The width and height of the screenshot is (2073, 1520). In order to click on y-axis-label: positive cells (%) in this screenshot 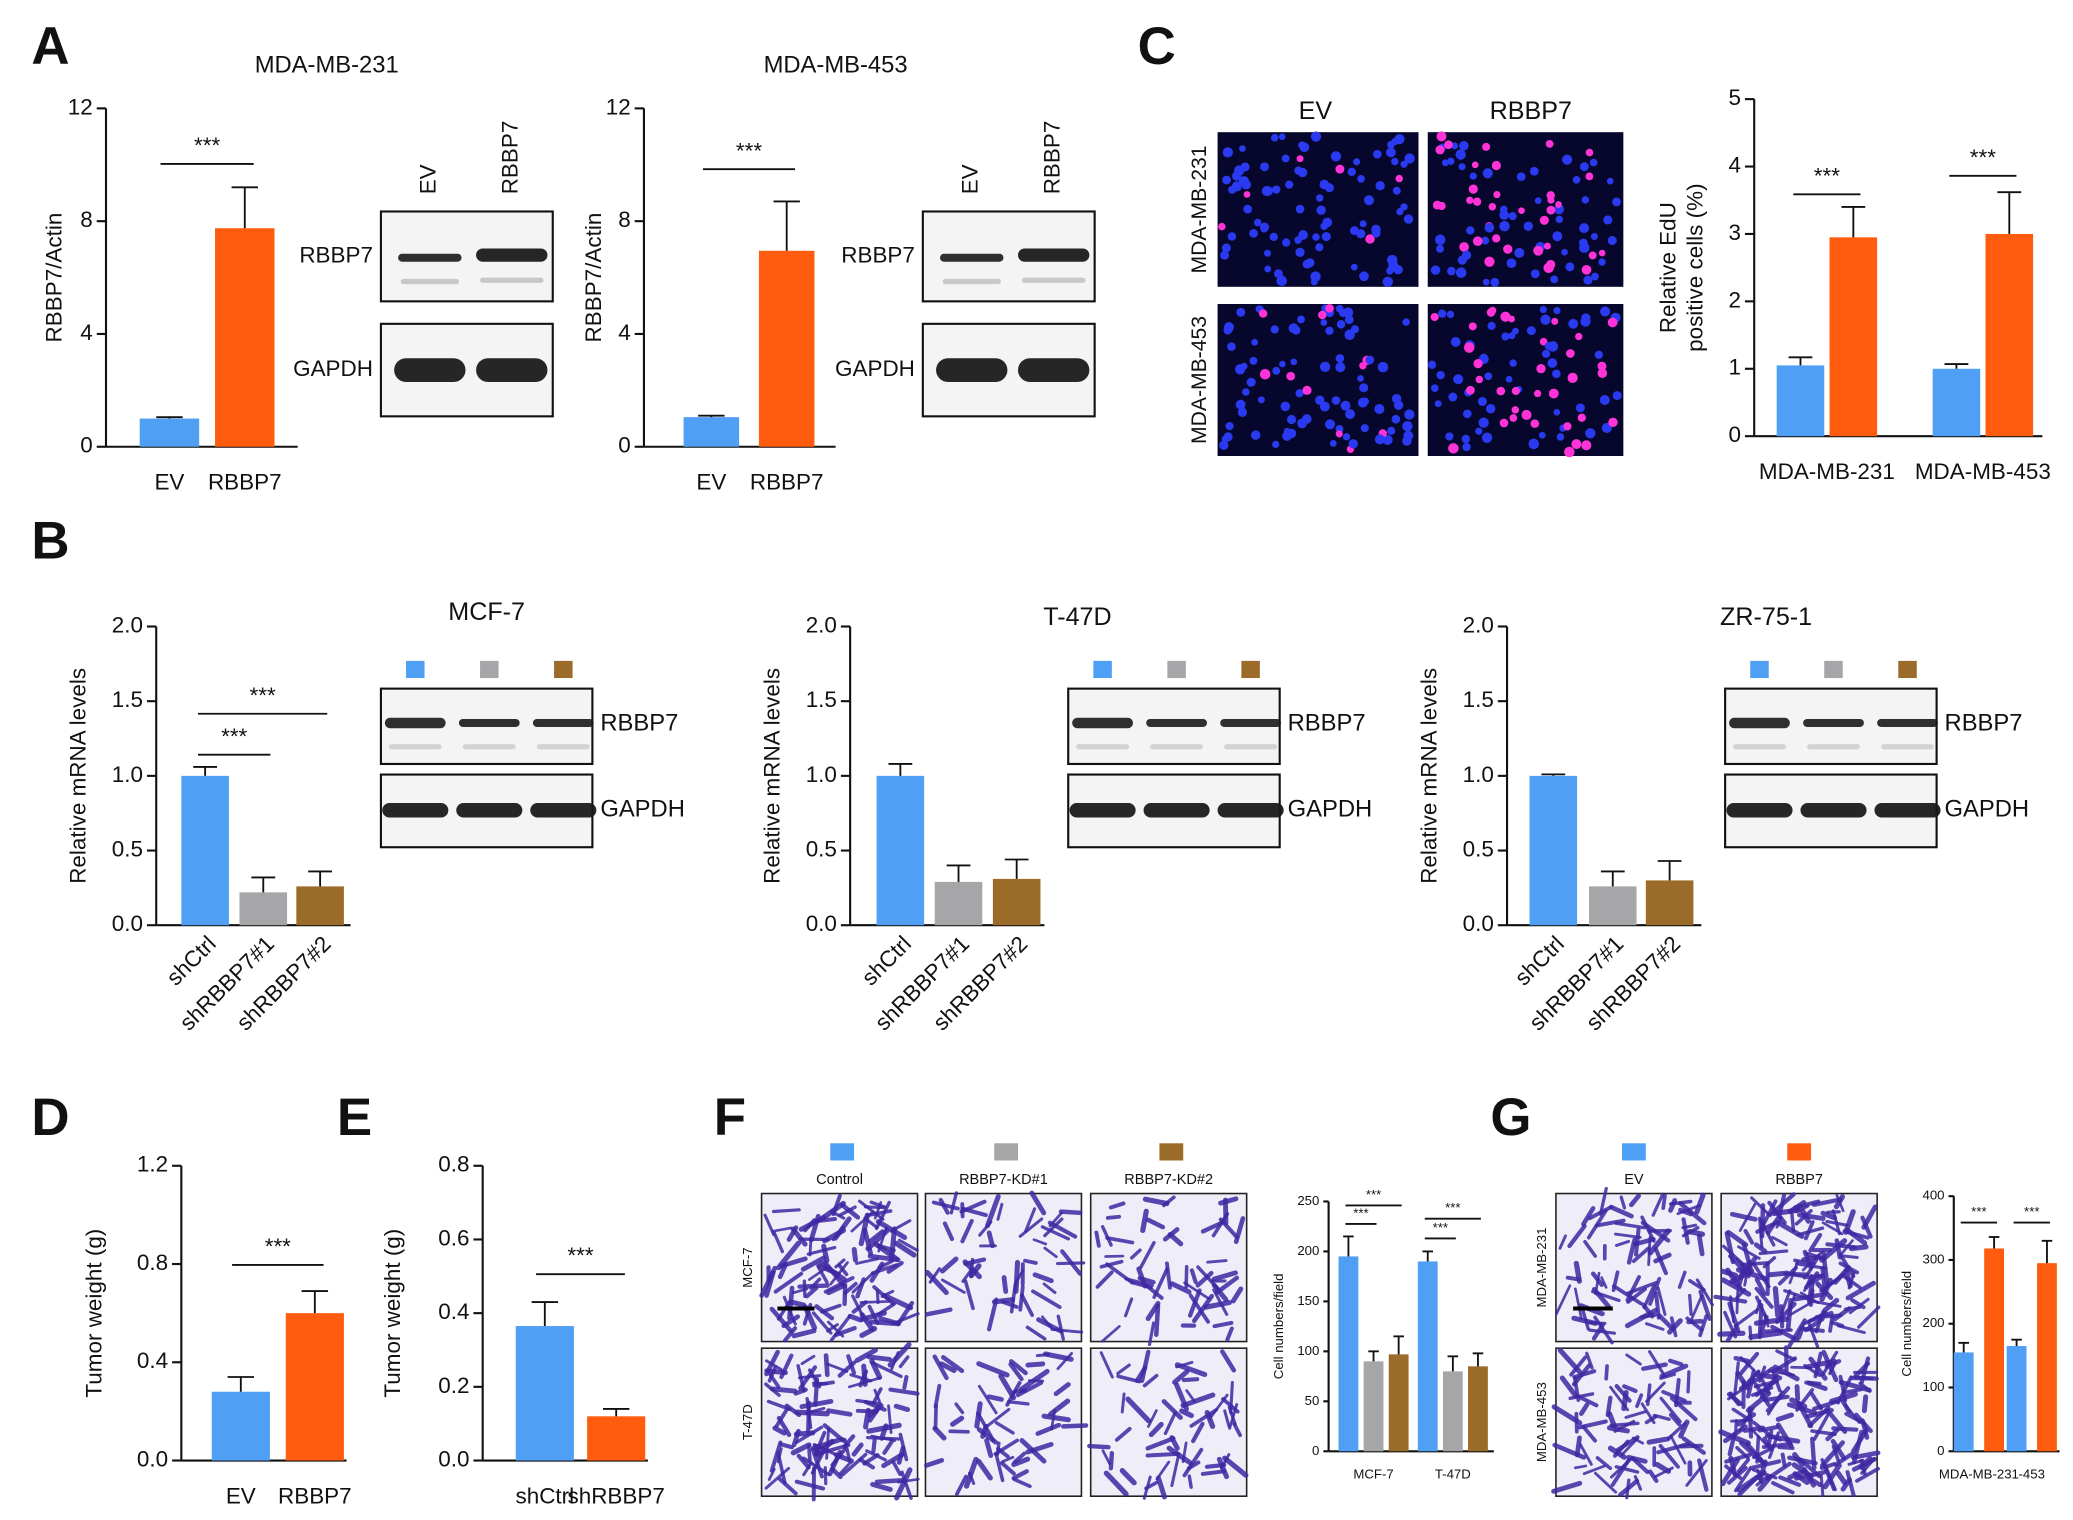, I will do `click(1695, 267)`.